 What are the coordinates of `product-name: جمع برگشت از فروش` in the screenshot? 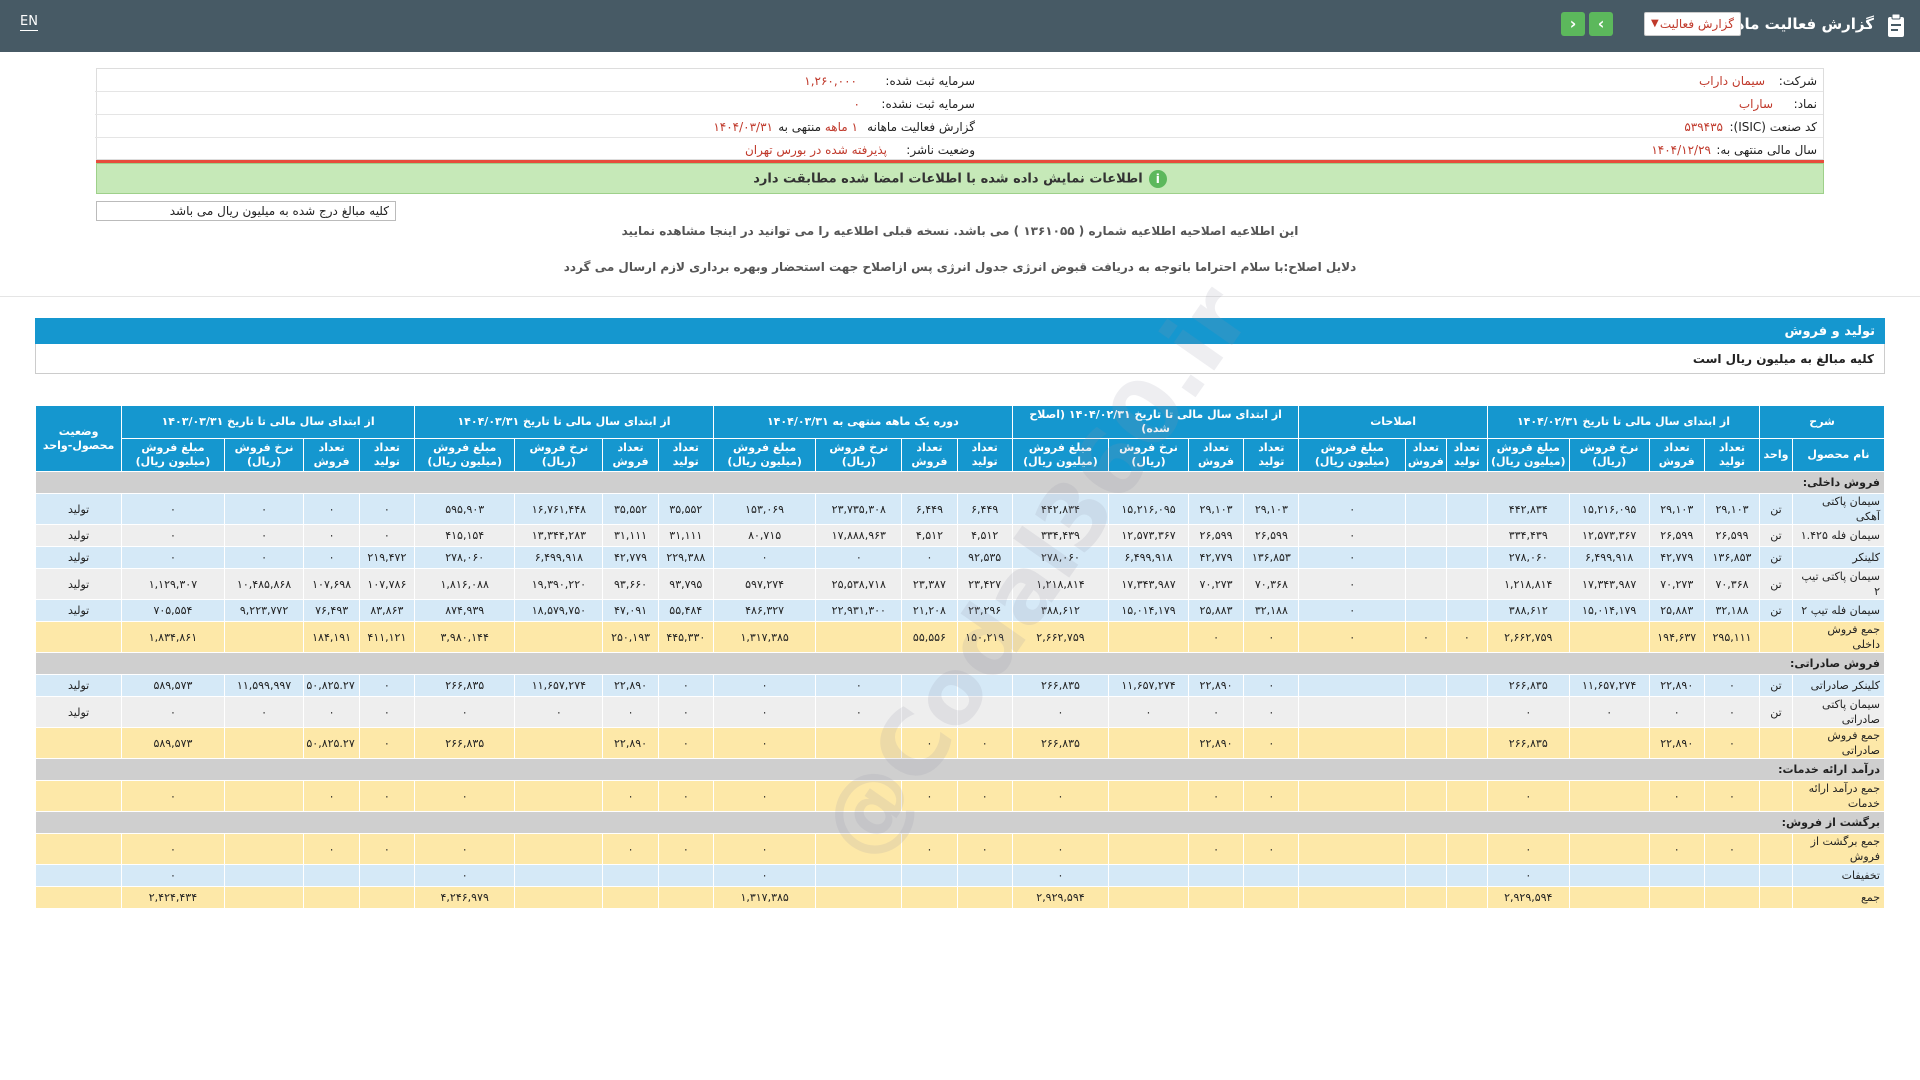 It's located at (1838, 849).